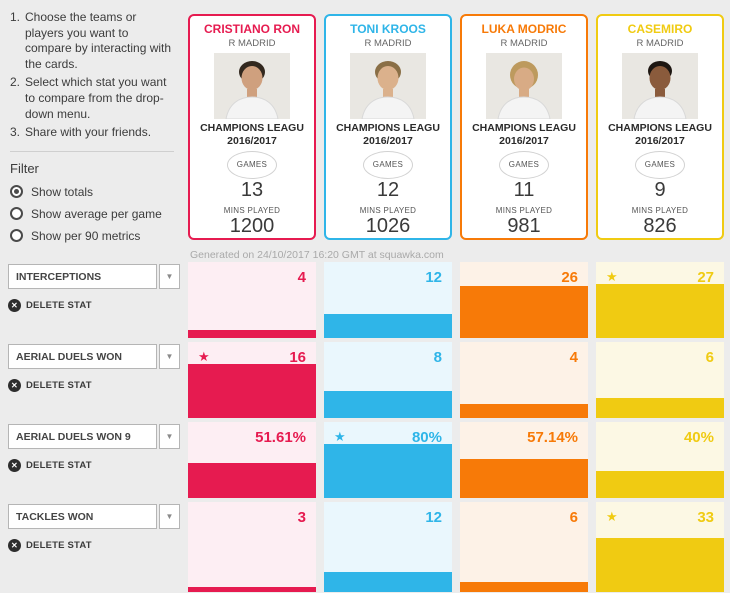 Image resolution: width=730 pixels, height=593 pixels. Describe the element at coordinates (301, 517) in the screenshot. I see `stat-value: 3` at that location.